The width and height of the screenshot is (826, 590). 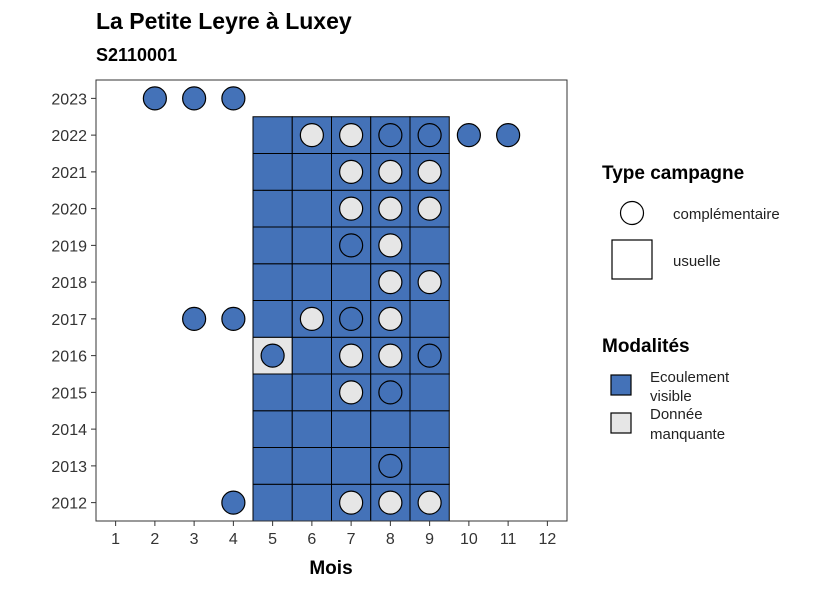 I want to click on legend-usuelle-label: usuelle, so click(x=697, y=261).